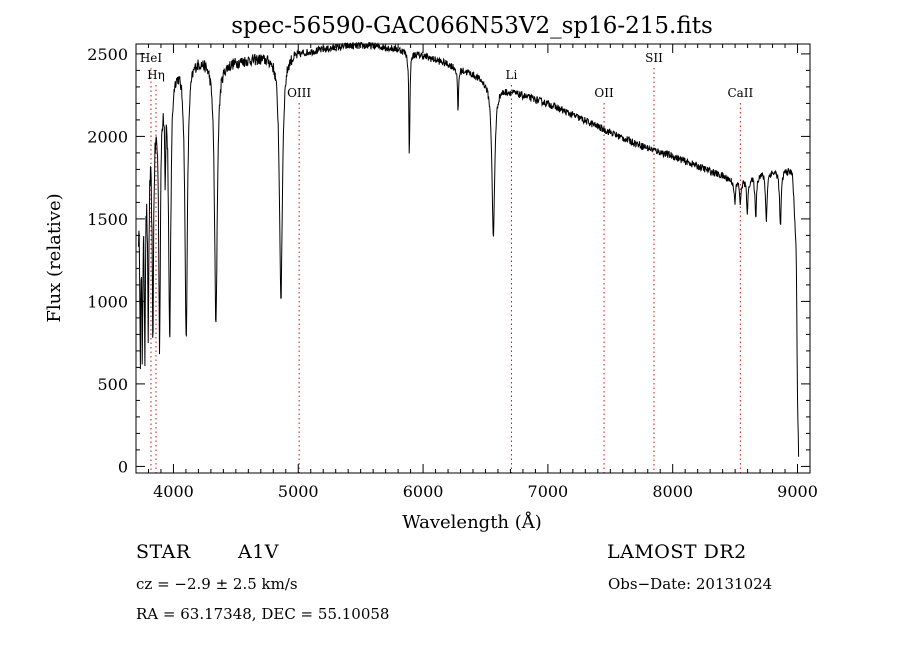 The width and height of the screenshot is (900, 650). Describe the element at coordinates (173, 491) in the screenshot. I see `x-tick-label: 4000` at that location.